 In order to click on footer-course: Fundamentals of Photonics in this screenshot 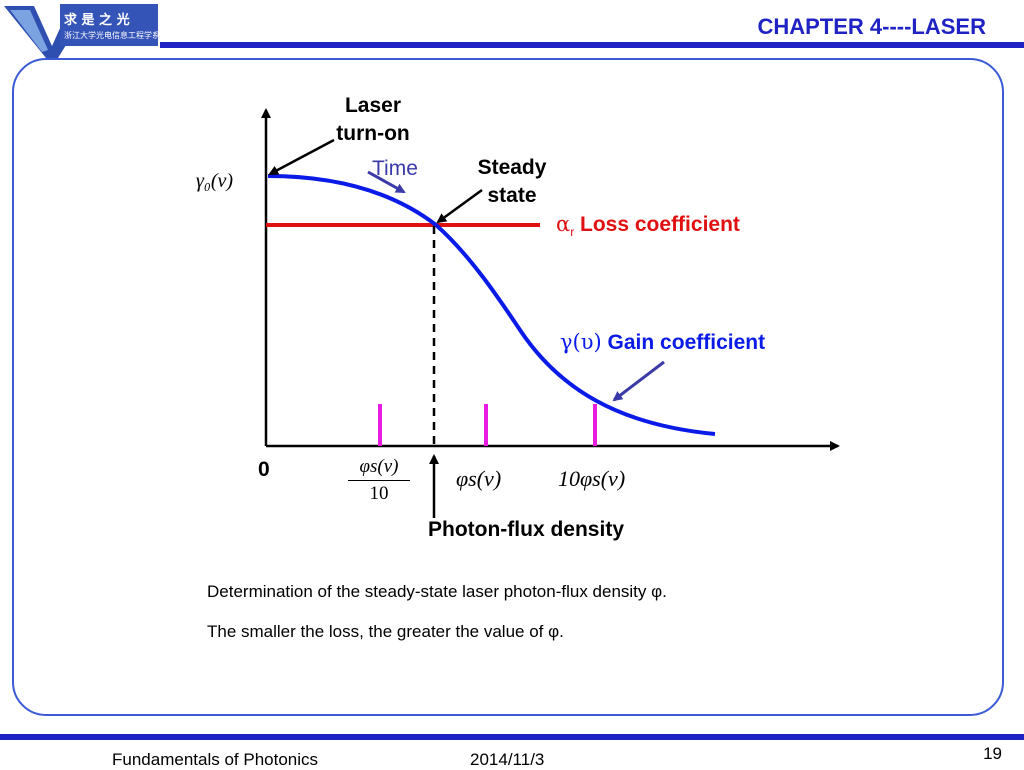, I will do `click(215, 759)`.